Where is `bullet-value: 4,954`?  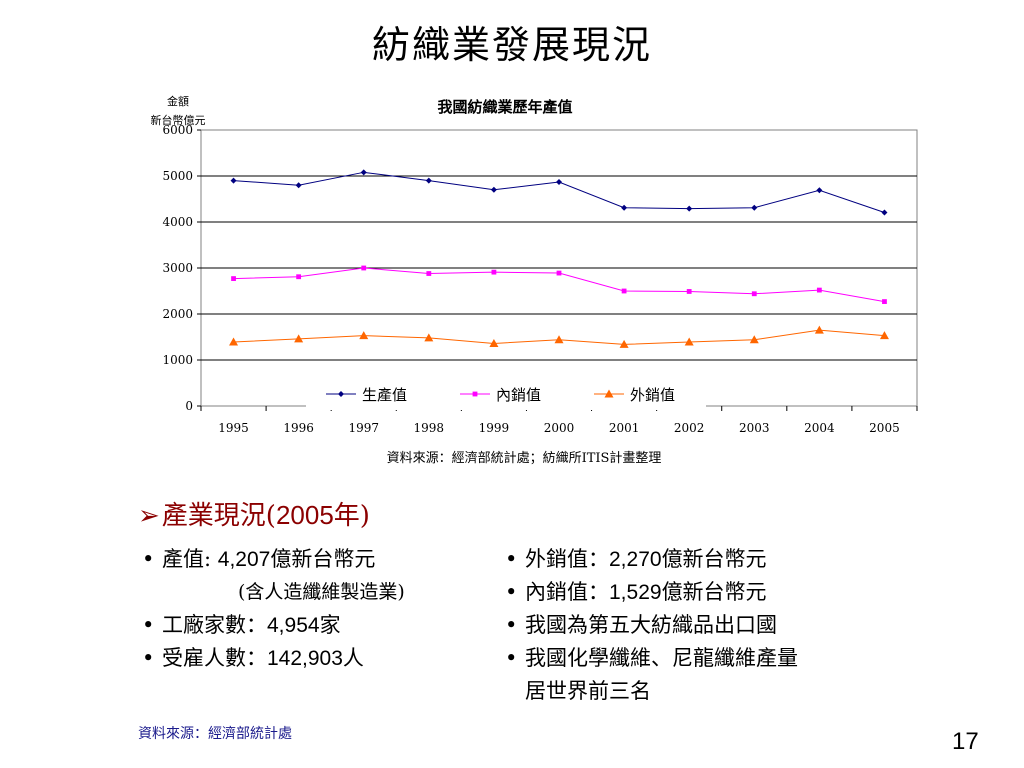
bullet-value: 4,954 is located at coordinates (293, 625).